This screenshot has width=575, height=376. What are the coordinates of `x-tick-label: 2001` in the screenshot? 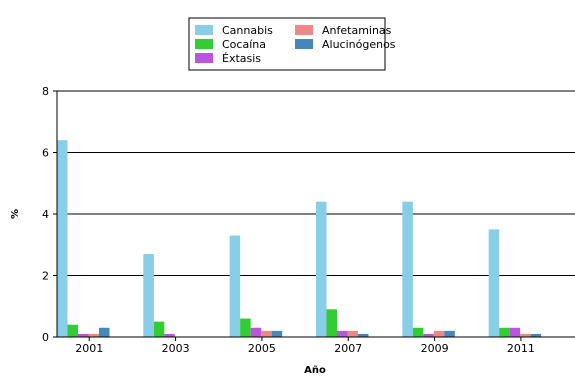 It's located at (89, 348).